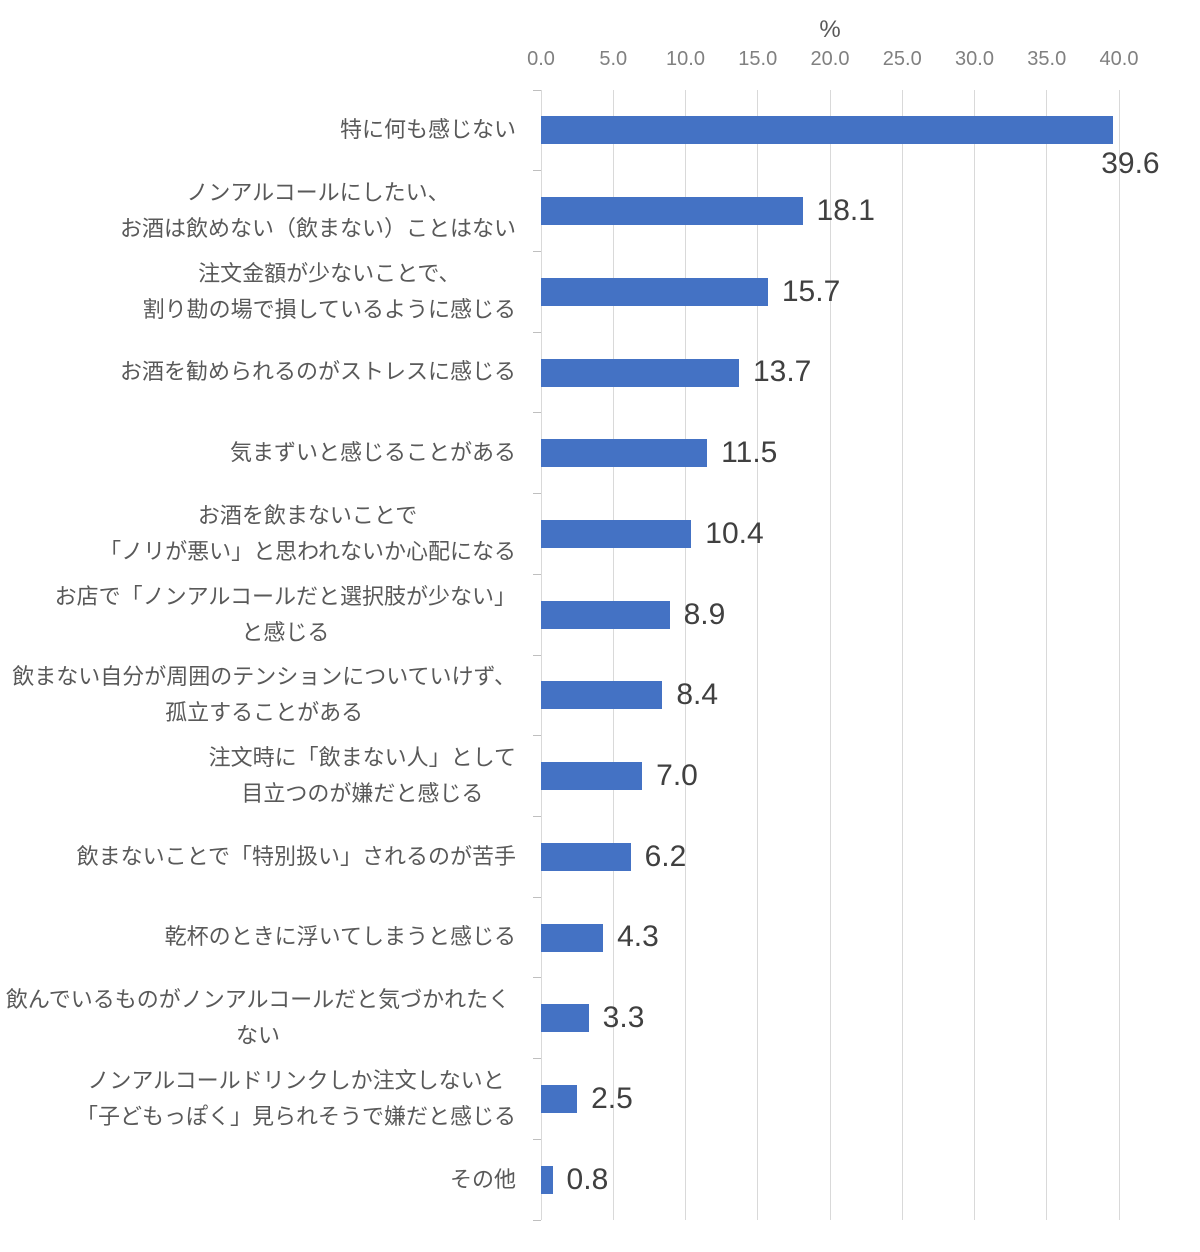 The image size is (1200, 1252). What do you see at coordinates (362, 776) in the screenshot?
I see `category-label-text: 注文時に「飲まない人」として 目立つのが嫌だと感じる` at bounding box center [362, 776].